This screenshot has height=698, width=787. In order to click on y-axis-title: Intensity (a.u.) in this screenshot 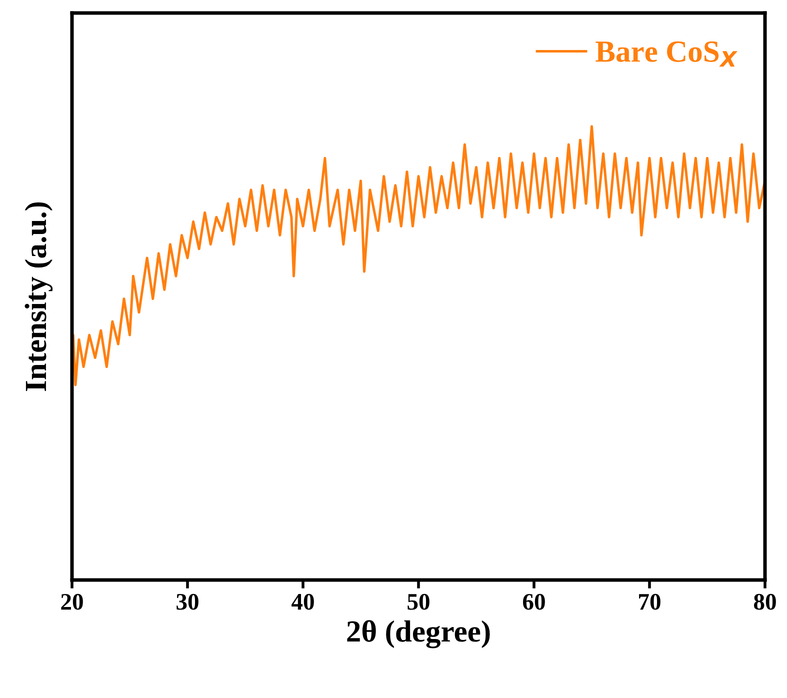, I will do `click(38, 296)`.